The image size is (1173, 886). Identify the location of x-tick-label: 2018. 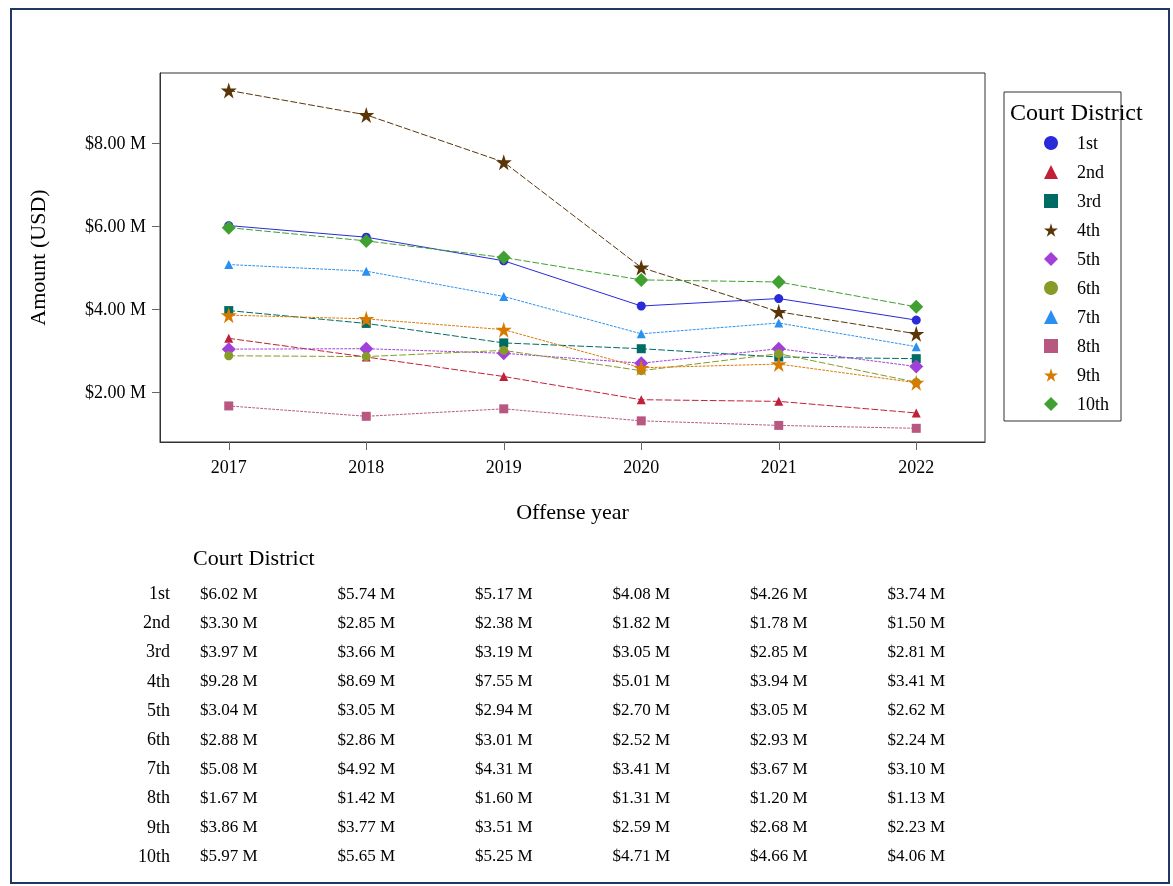
(366, 467).